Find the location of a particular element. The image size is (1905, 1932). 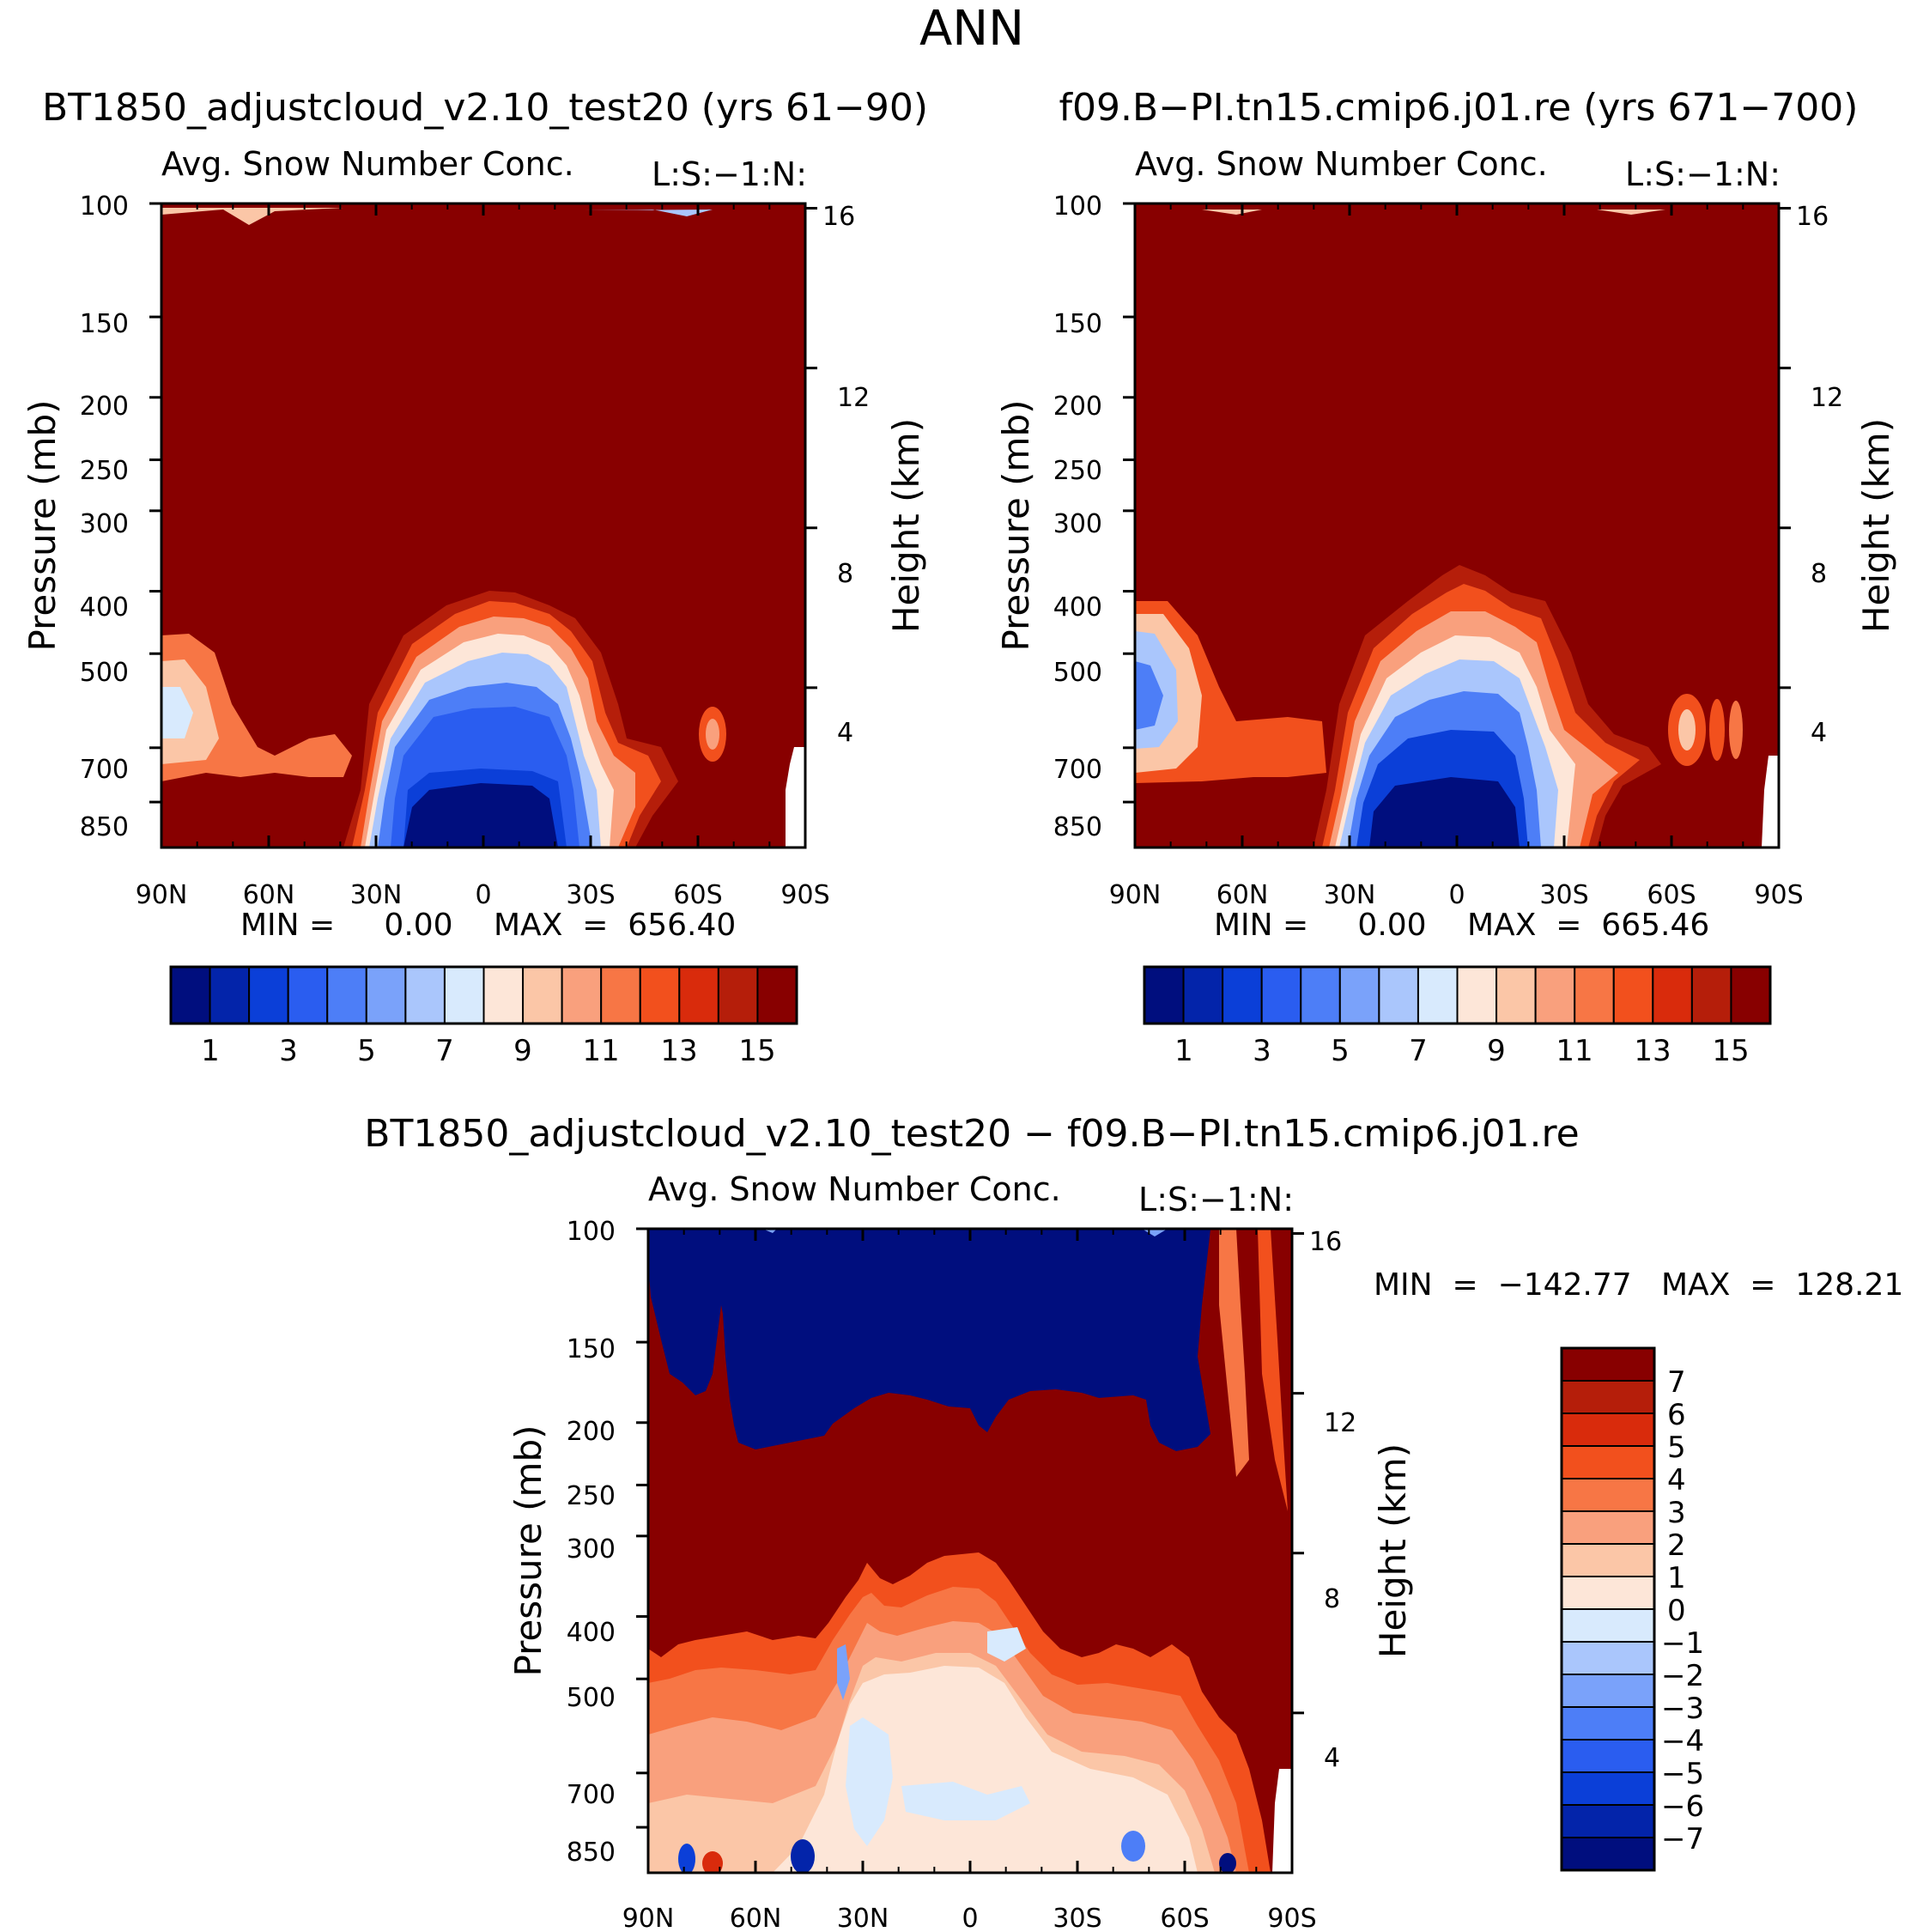

panel-b-ylabel: Pressure (mb) is located at coordinates (1016, 525).